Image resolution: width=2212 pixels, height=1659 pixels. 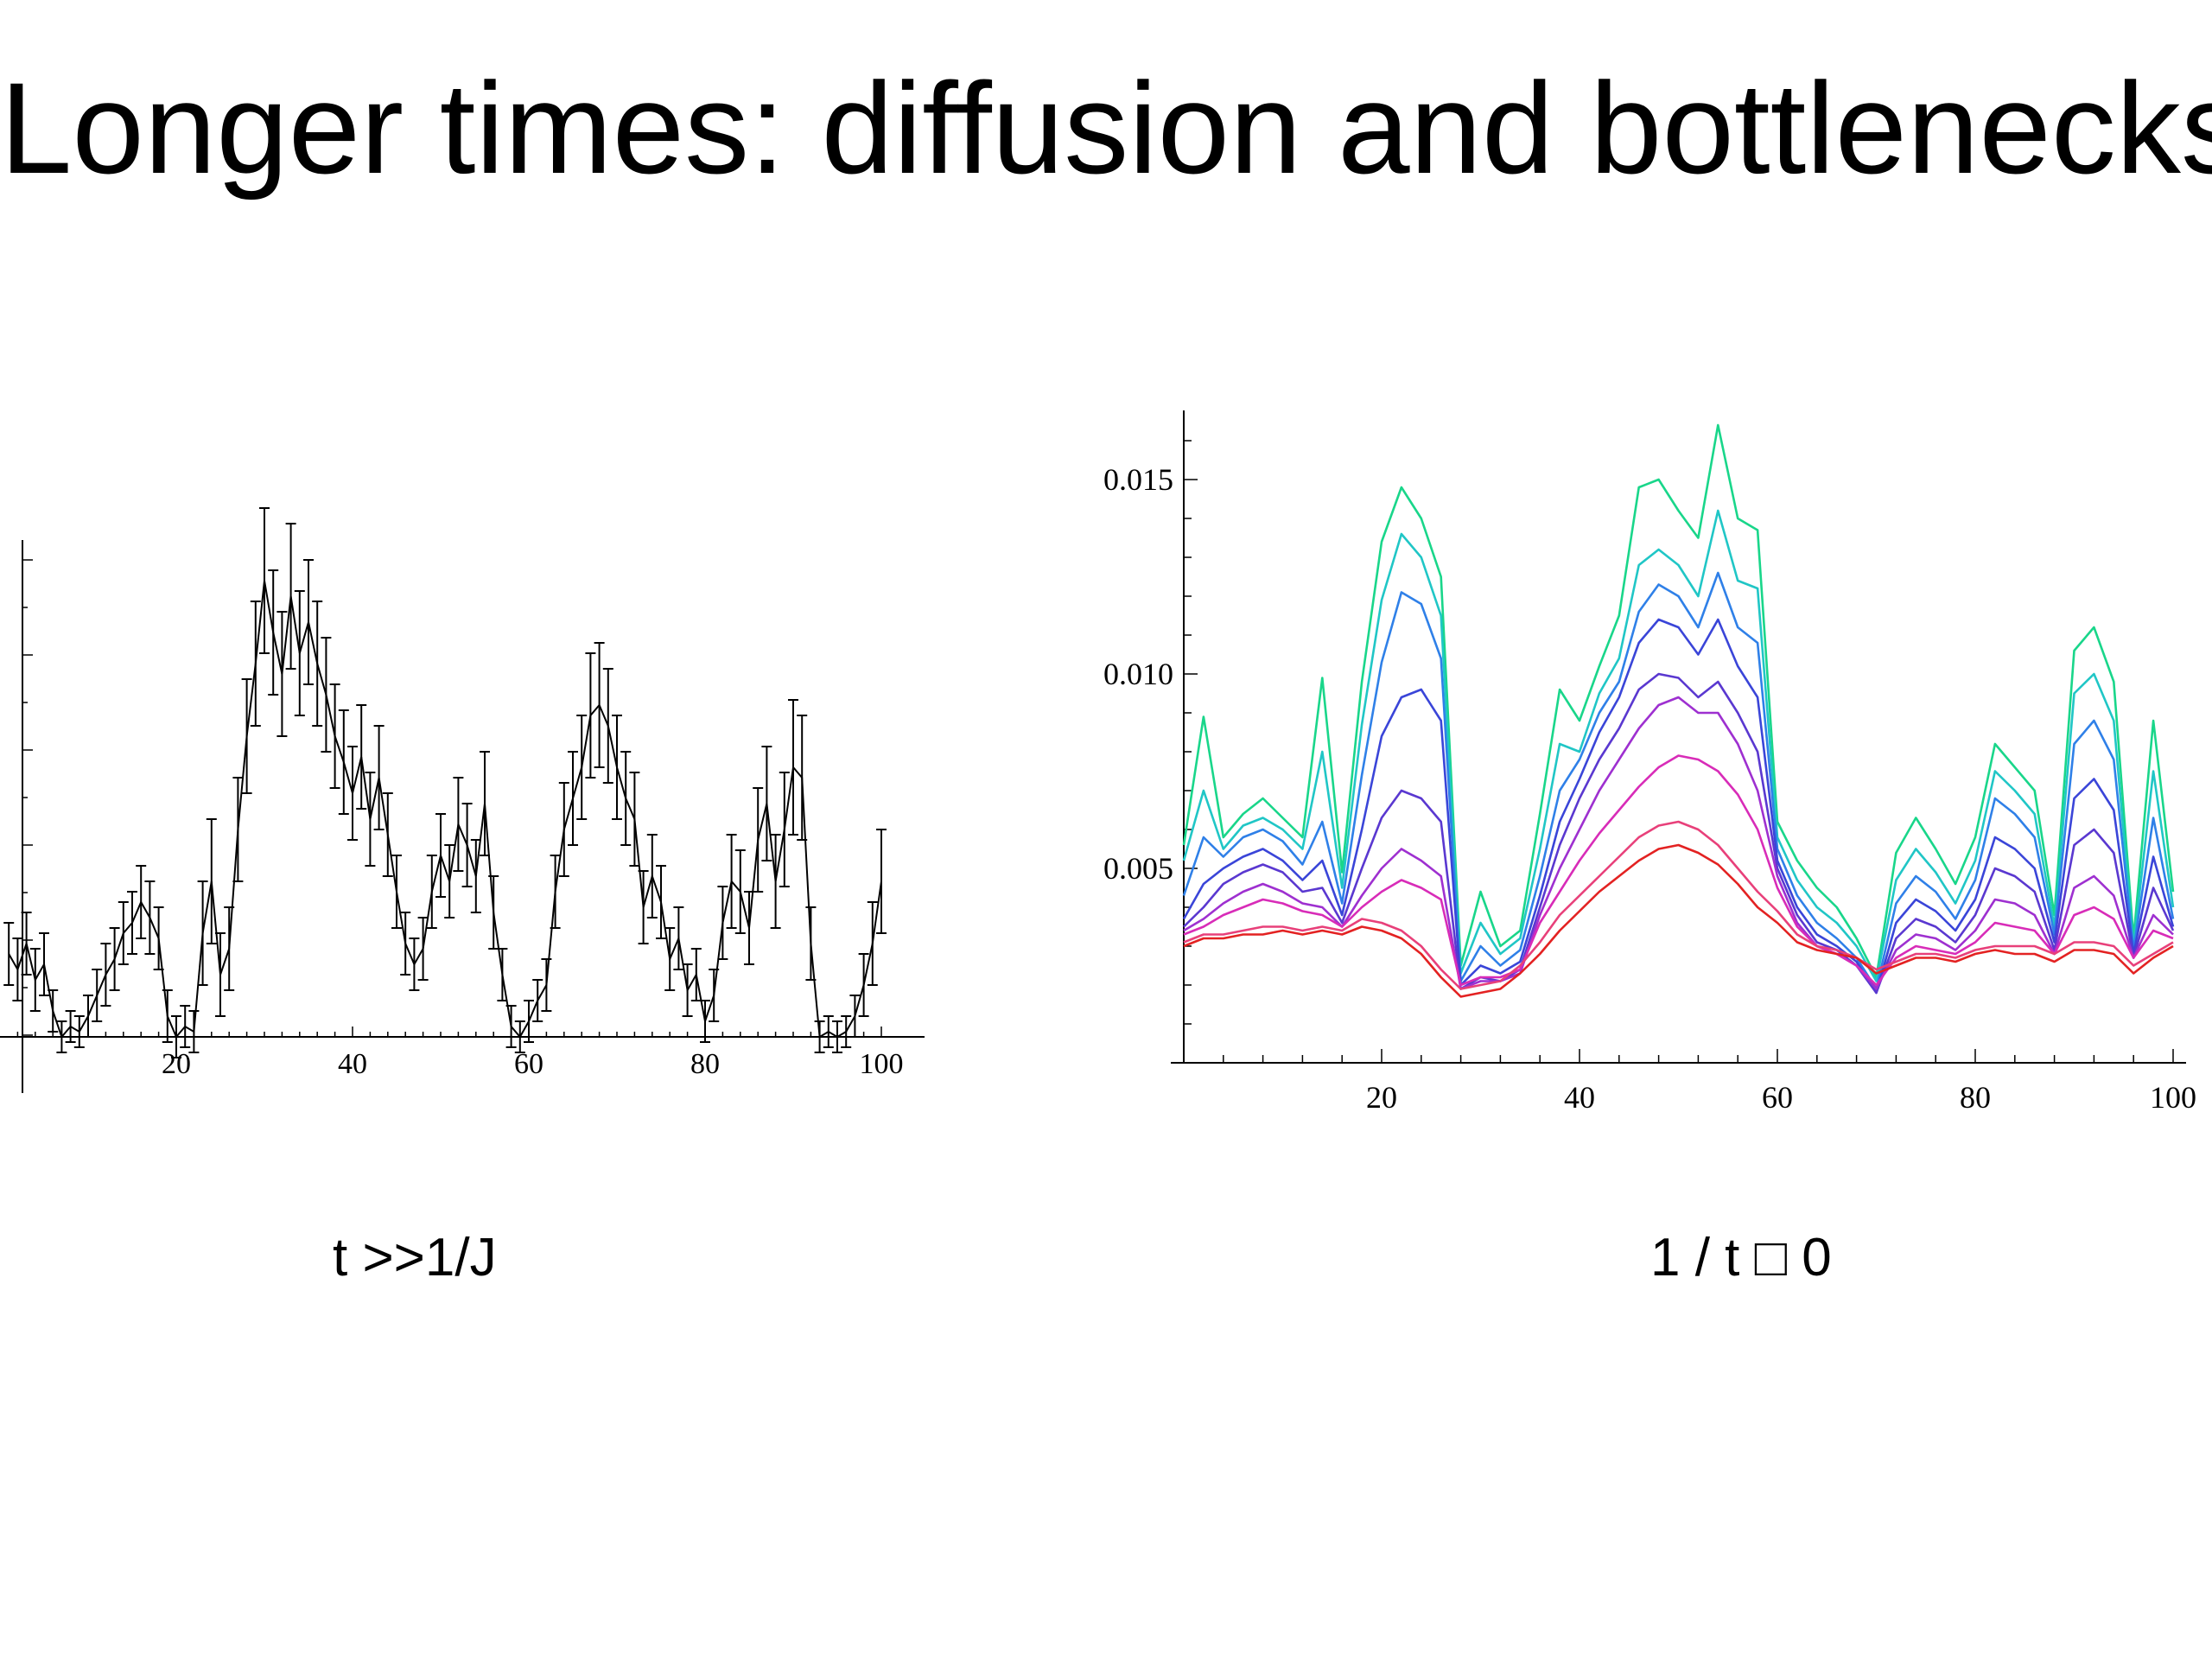 I want to click on y-tick-label: 0.015, so click(x=1138, y=479).